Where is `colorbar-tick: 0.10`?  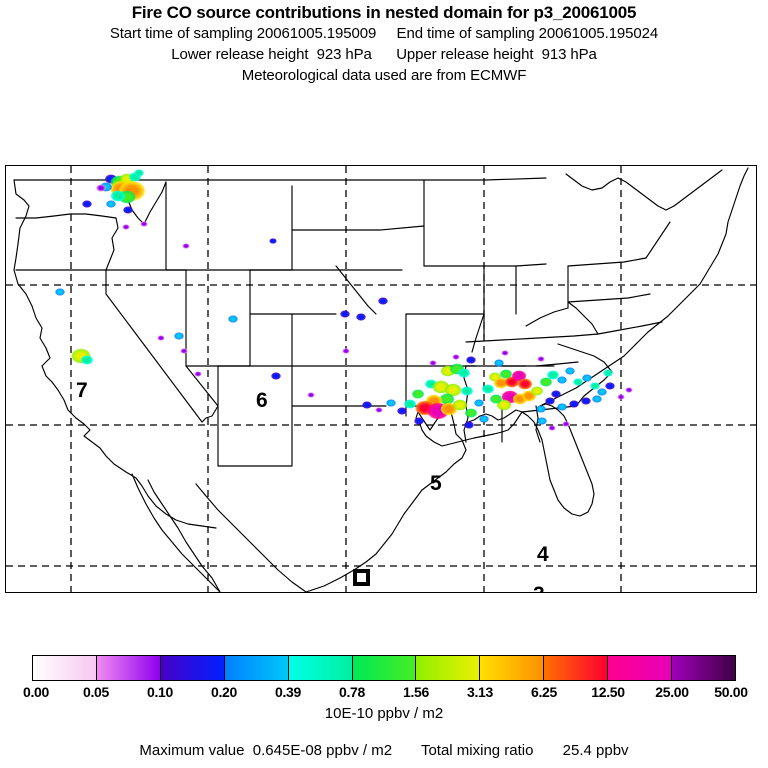 colorbar-tick: 0.10 is located at coordinates (160, 692).